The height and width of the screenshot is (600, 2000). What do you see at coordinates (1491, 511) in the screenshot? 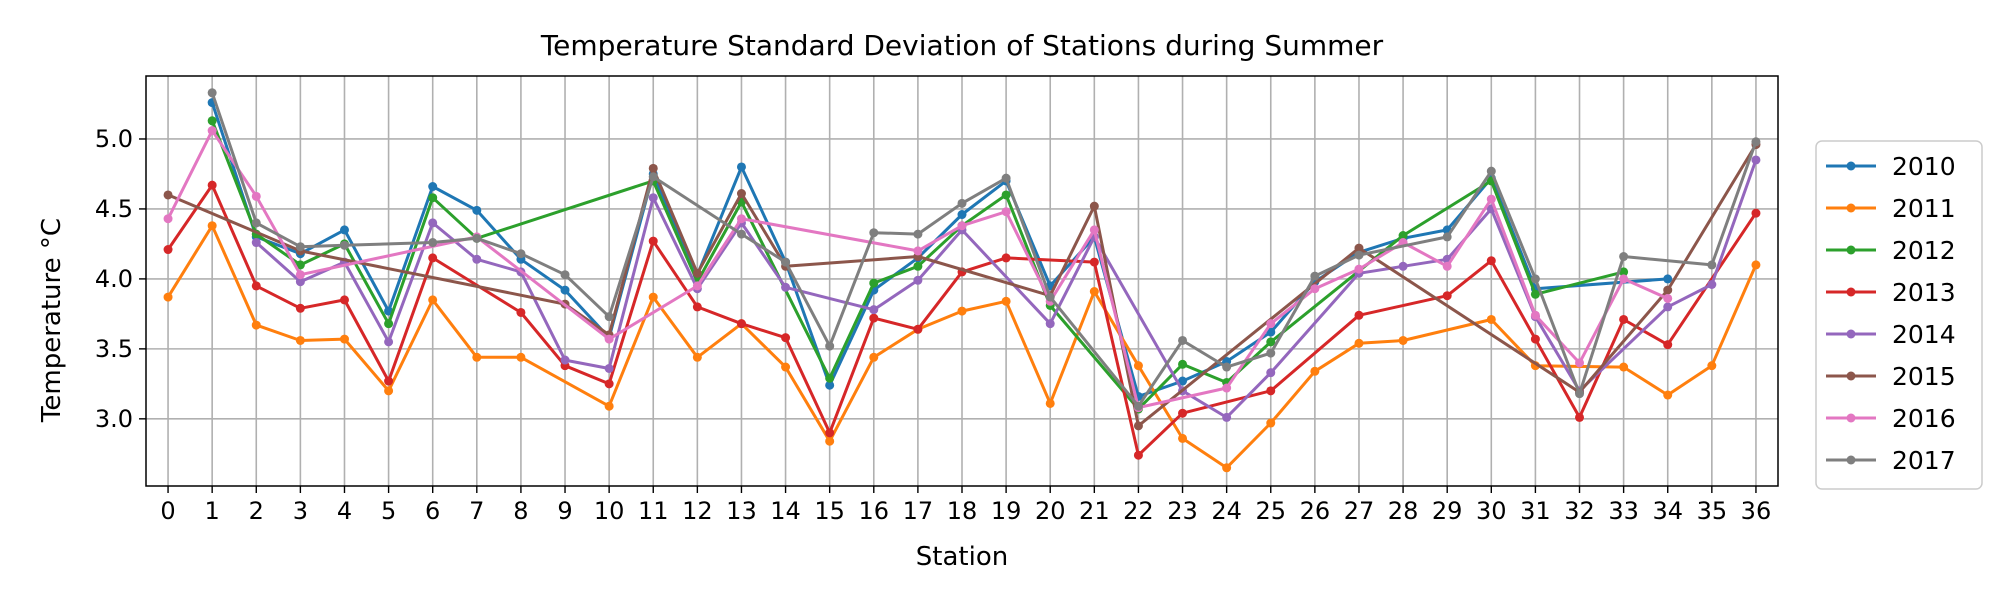
I see `x-tick-label: 30` at bounding box center [1491, 511].